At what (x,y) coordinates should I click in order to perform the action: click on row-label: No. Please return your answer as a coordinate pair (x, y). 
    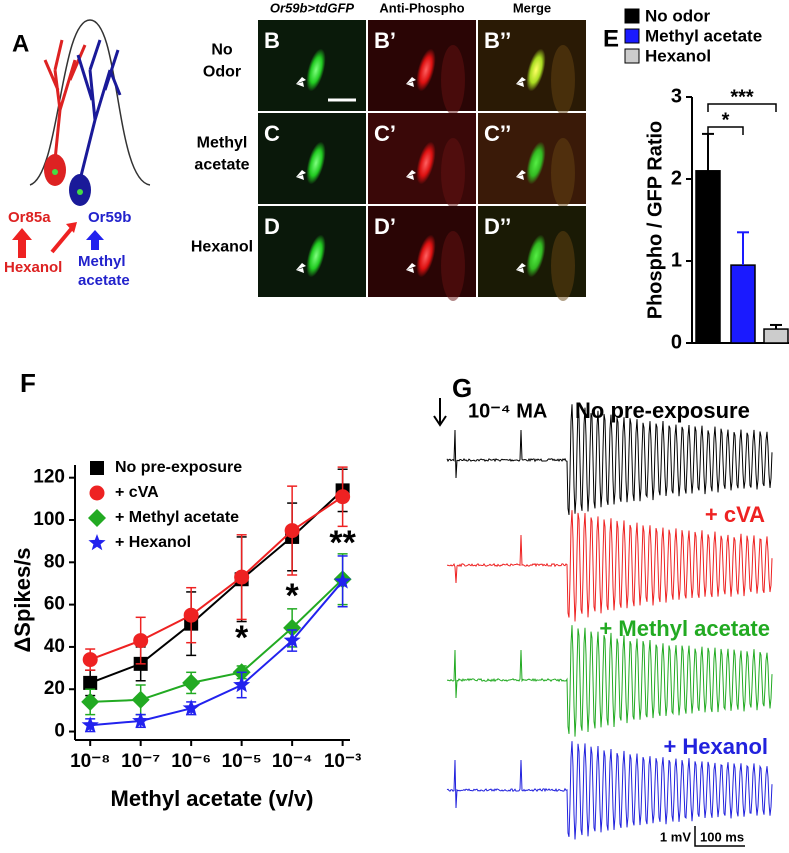
    Looking at the image, I should click on (222, 50).